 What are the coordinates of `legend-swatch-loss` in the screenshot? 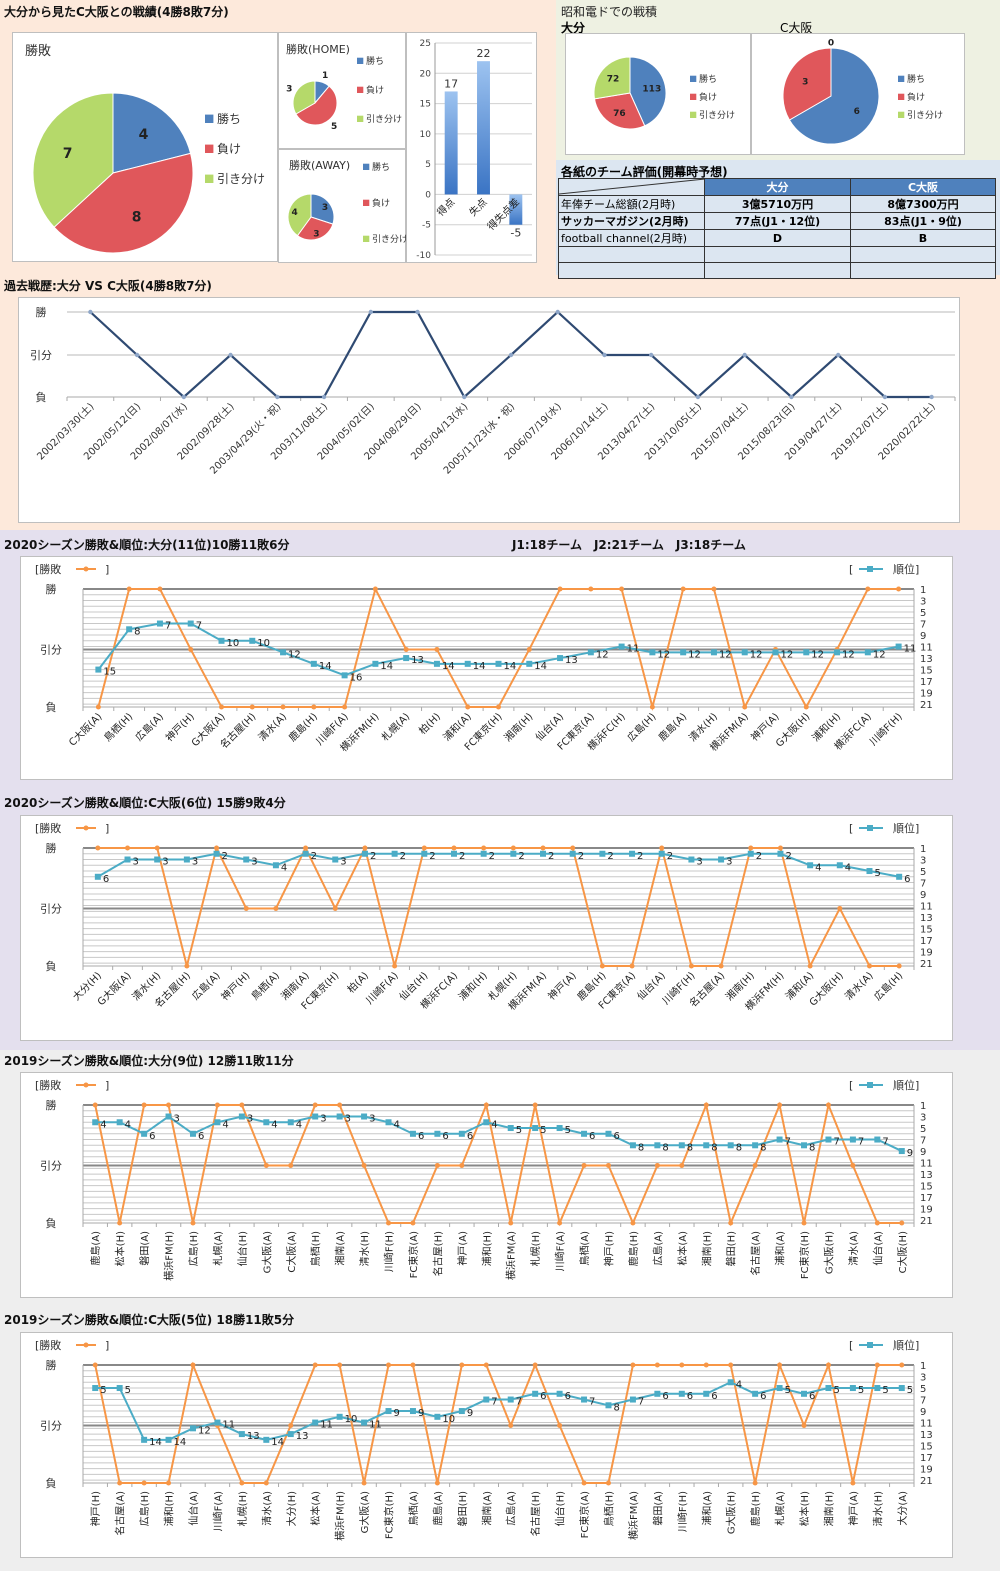 It's located at (901, 96).